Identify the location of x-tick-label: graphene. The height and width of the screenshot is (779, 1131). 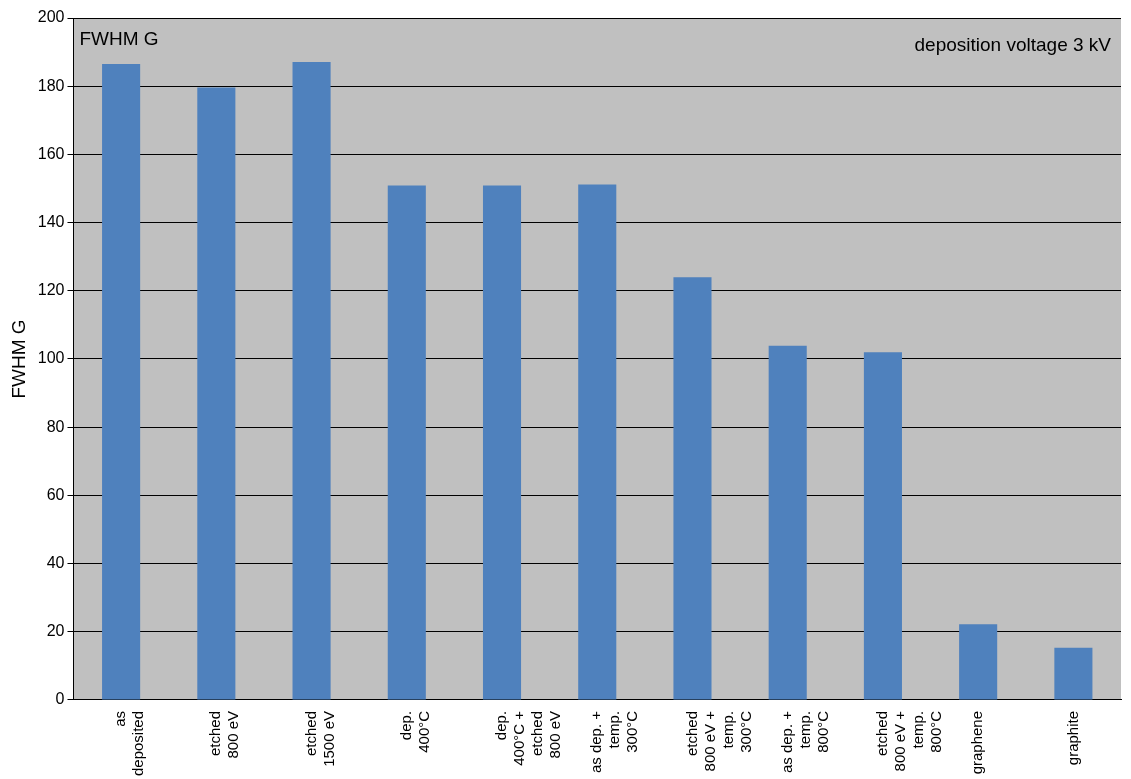
(977, 742).